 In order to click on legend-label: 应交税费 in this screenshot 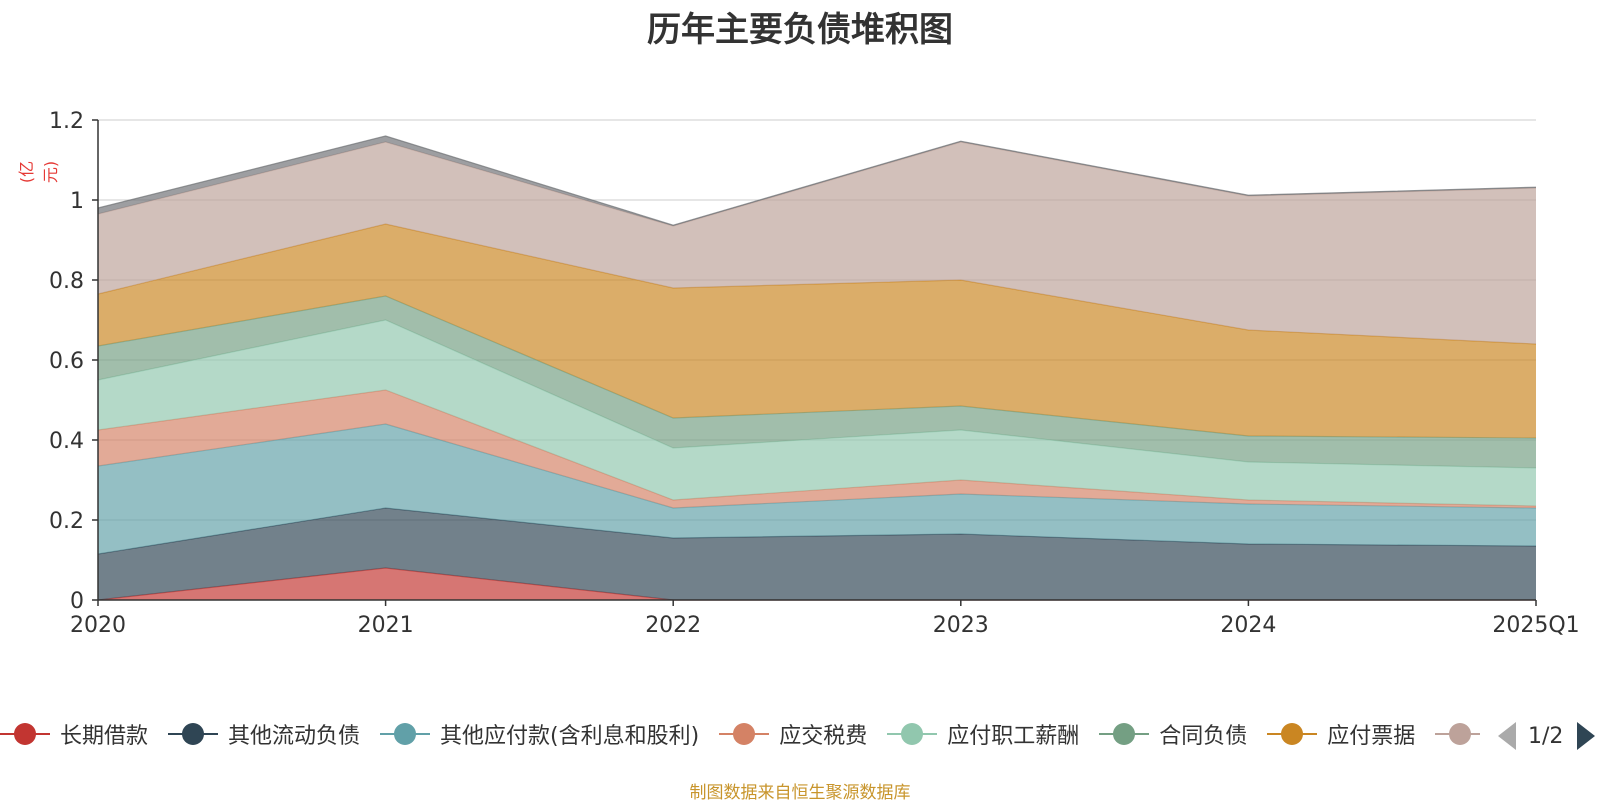, I will do `click(823, 736)`.